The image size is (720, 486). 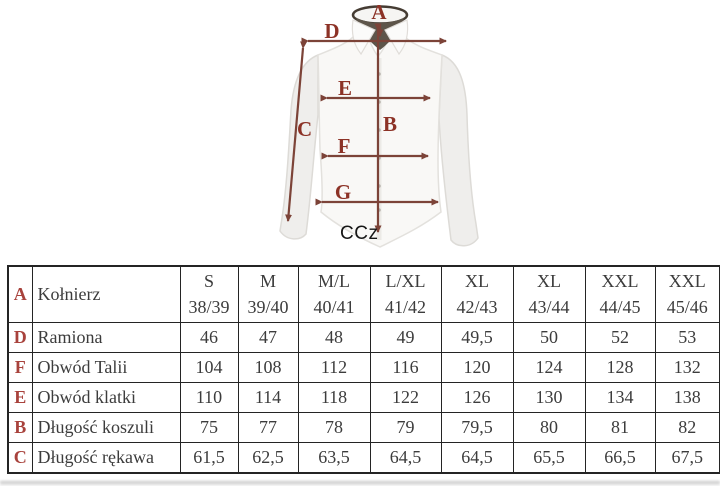 I want to click on size-value-cell: 79, so click(x=405, y=427).